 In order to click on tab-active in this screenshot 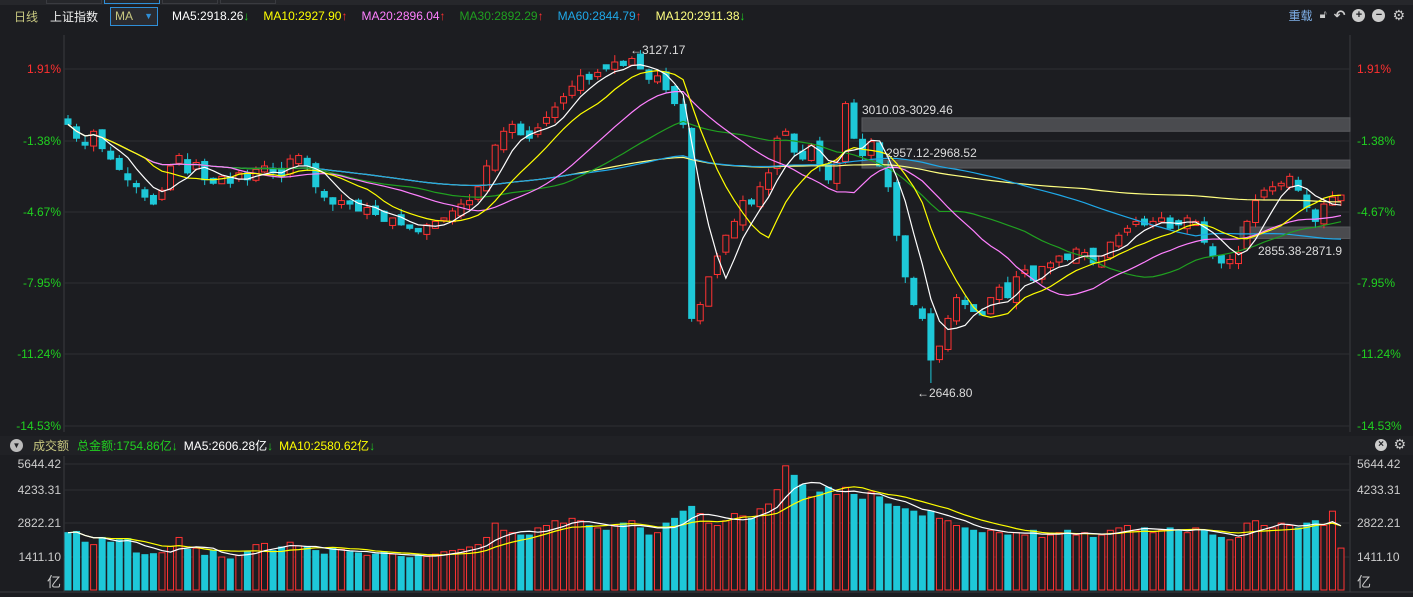, I will do `click(132, 2)`.